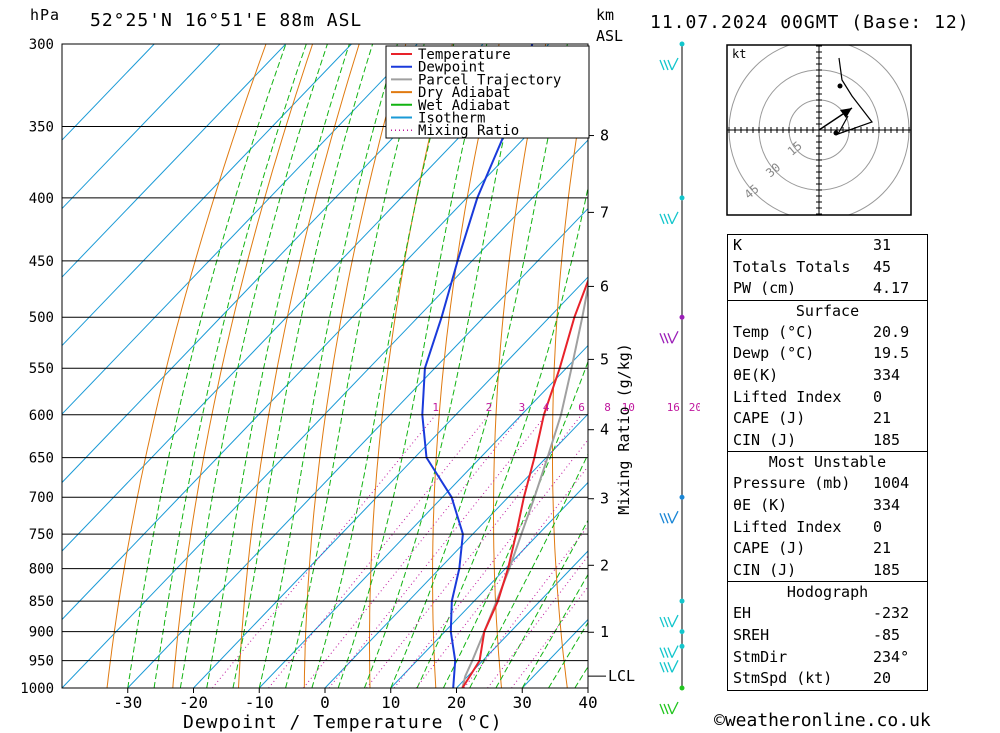 The image size is (1000, 733). Describe the element at coordinates (621, 676) in the screenshot. I see `lcl-label: LCL` at that location.